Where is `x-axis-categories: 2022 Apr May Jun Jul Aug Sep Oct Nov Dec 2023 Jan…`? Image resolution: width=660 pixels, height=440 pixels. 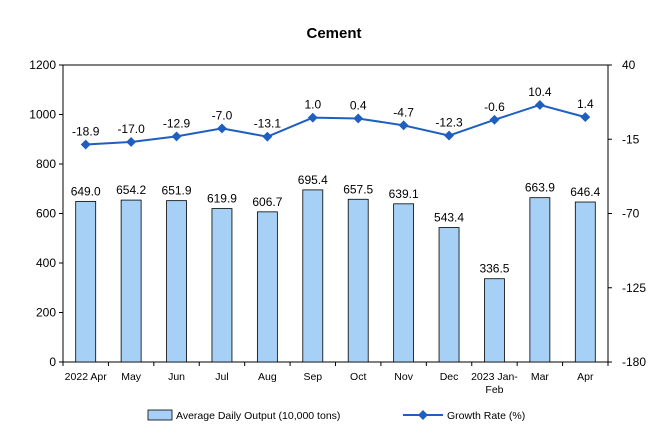
x-axis-categories: 2022 Apr May Jun Jul Aug Sep Oct Nov Dec 2023 Jan… is located at coordinates (335, 379).